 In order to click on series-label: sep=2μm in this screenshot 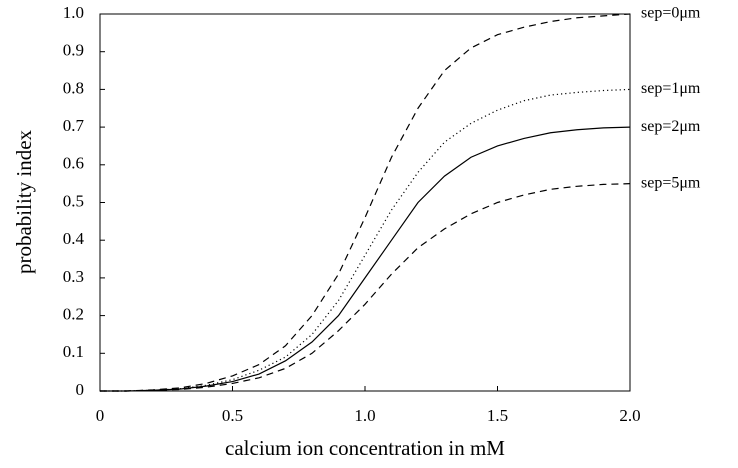, I will do `click(671, 126)`.